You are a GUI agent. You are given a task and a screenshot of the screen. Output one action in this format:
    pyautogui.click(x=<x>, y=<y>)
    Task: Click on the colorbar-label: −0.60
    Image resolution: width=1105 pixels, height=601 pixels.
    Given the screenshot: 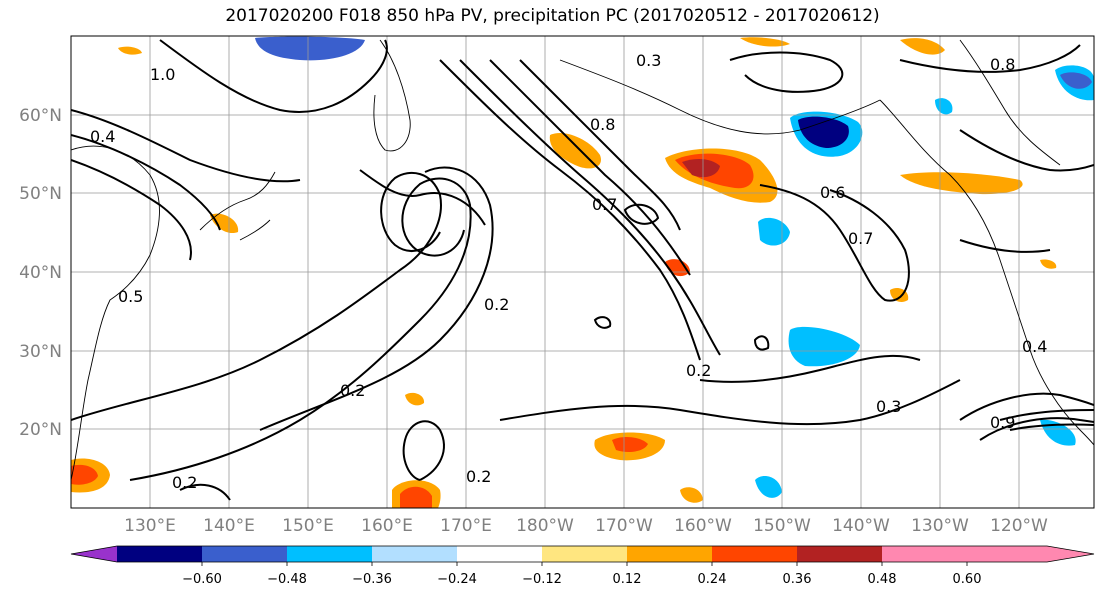 What is the action you would take?
    pyautogui.click(x=202, y=579)
    